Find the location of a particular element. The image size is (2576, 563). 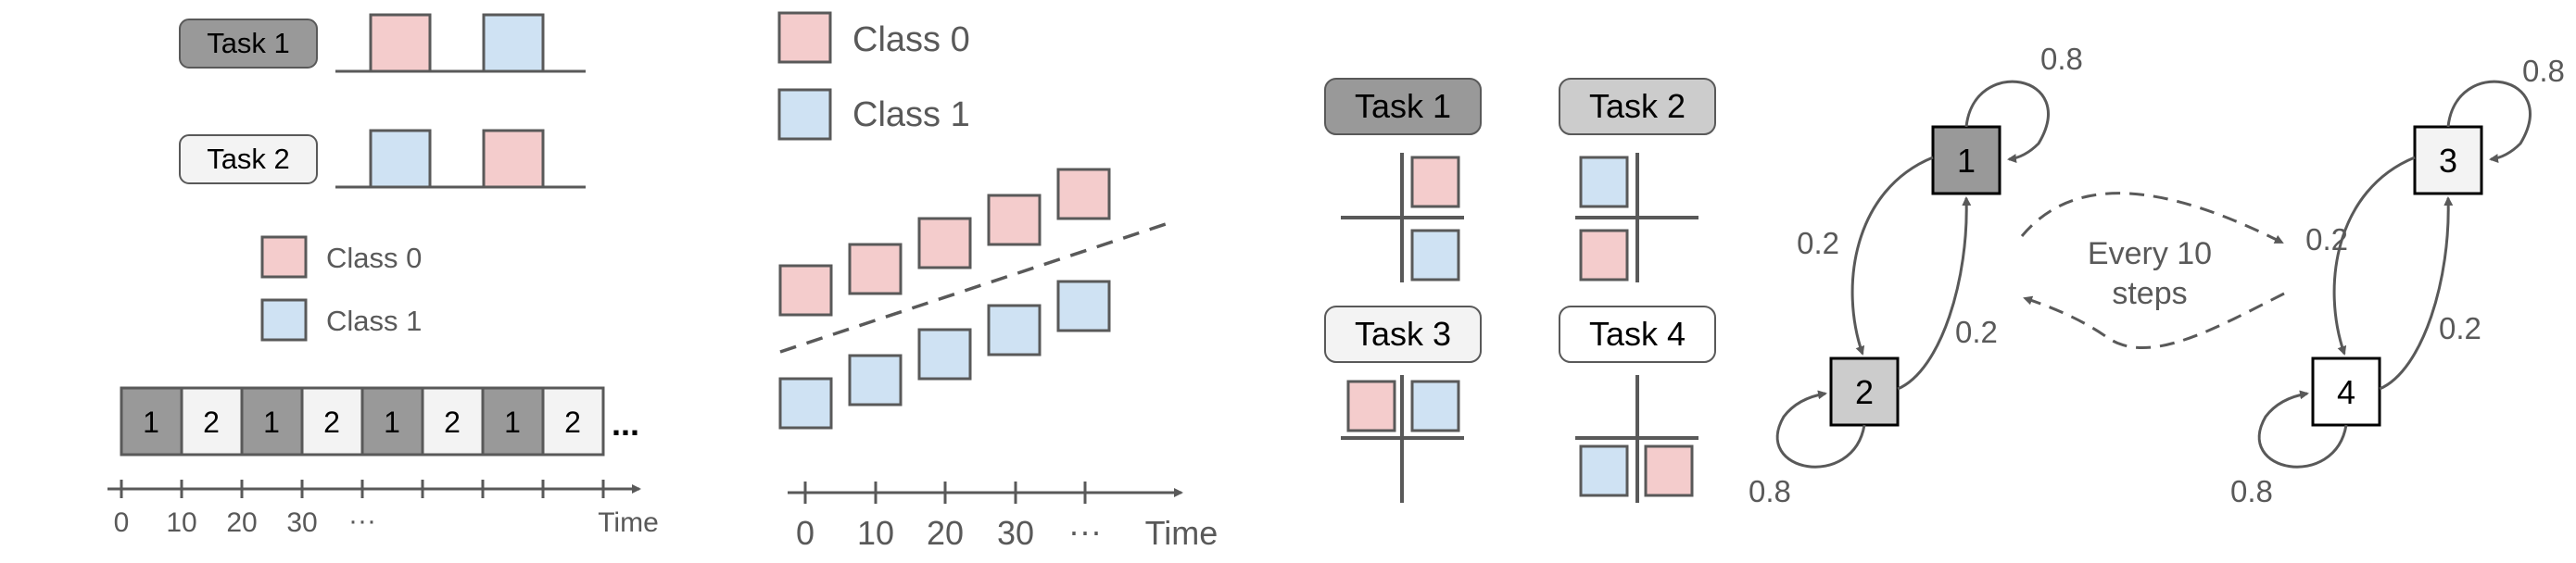

edge-2-to-1-label: 0.2 is located at coordinates (1976, 332).